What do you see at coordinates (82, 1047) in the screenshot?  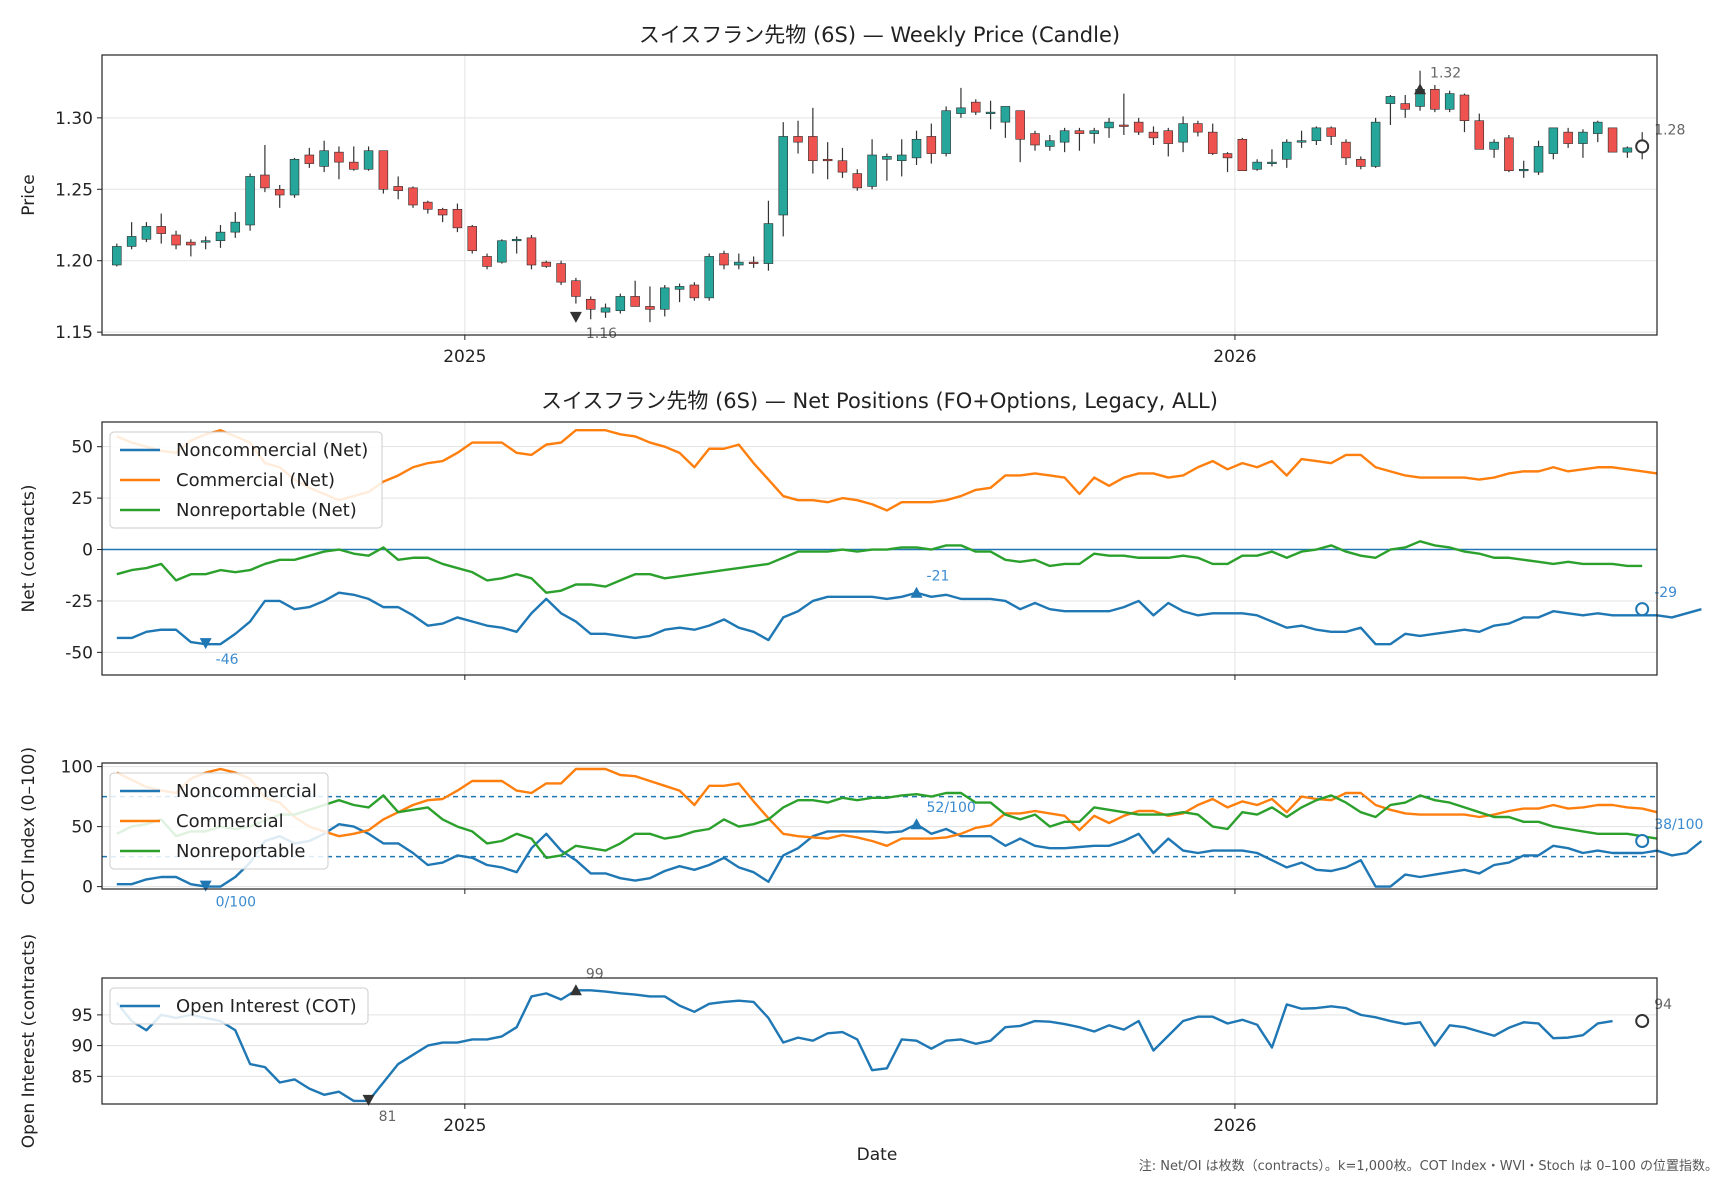 I see `y-tick-label: 90` at bounding box center [82, 1047].